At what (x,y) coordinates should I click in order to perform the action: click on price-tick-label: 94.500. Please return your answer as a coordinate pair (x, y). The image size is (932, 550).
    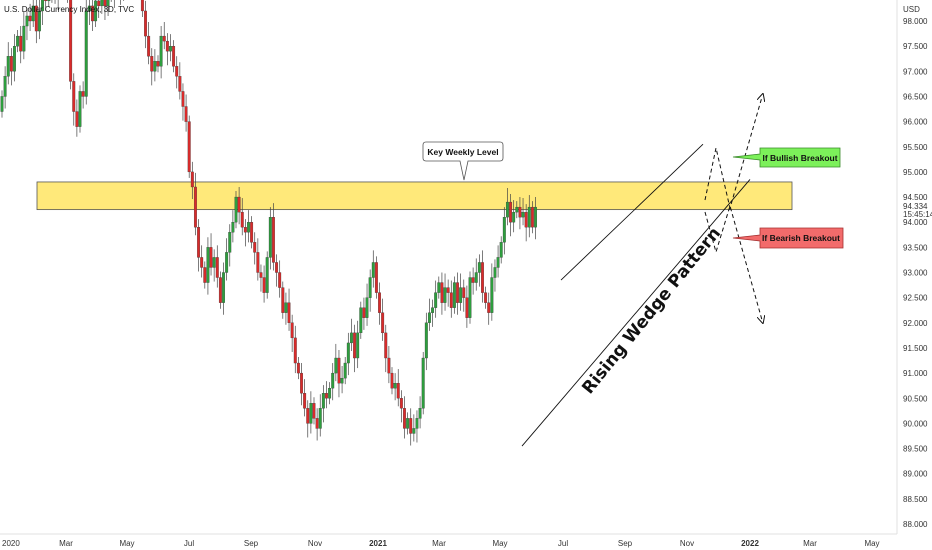
    Looking at the image, I should click on (915, 197).